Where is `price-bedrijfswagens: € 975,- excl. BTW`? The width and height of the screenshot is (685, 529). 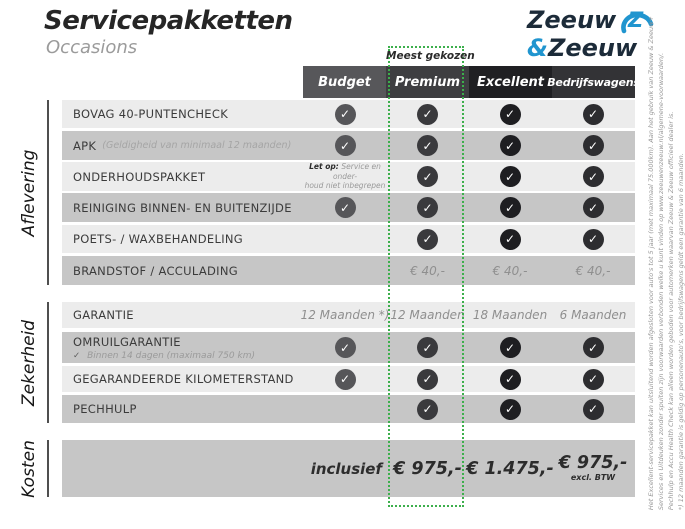 price-bedrijfswagens: € 975,- excl. BTW is located at coordinates (593, 468).